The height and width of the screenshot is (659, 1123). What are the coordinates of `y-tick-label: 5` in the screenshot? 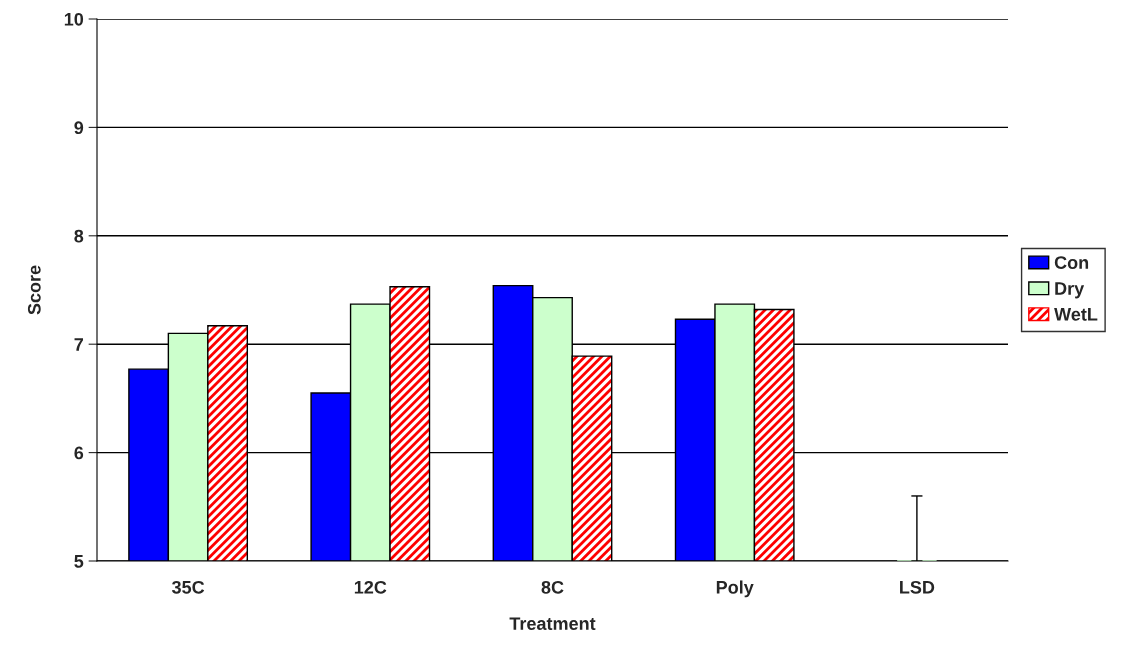 It's located at (79, 561).